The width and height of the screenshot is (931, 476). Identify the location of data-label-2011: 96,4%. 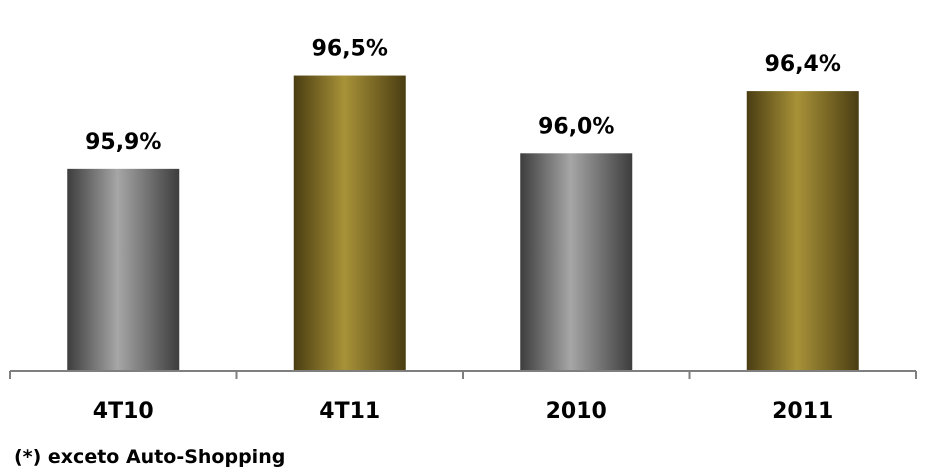
(803, 64).